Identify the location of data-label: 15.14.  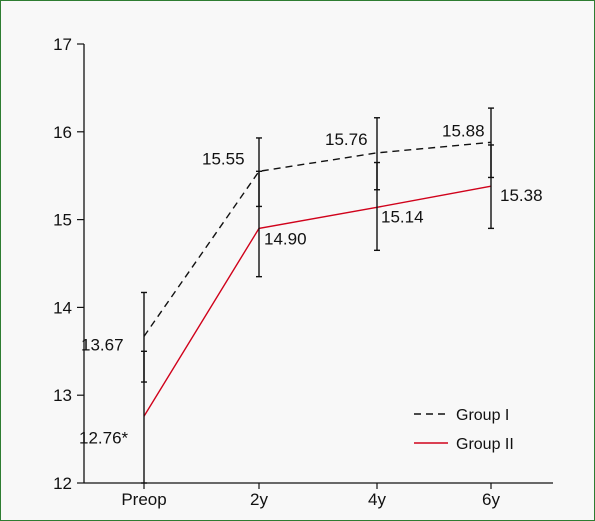
(402, 216).